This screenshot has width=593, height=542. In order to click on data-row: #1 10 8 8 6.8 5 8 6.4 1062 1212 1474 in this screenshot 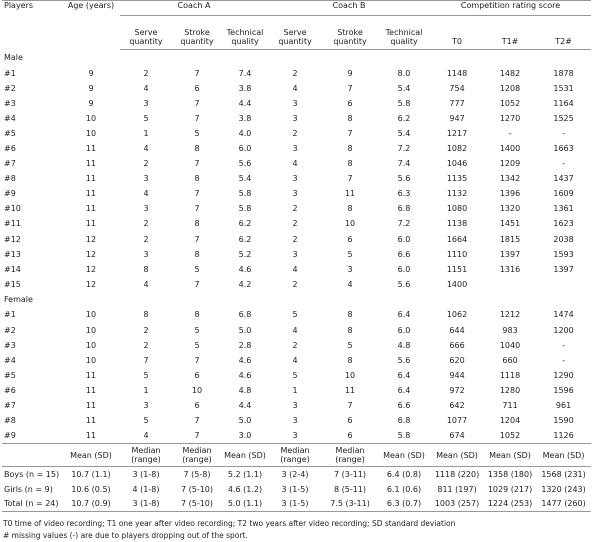, I will do `click(296, 314)`.